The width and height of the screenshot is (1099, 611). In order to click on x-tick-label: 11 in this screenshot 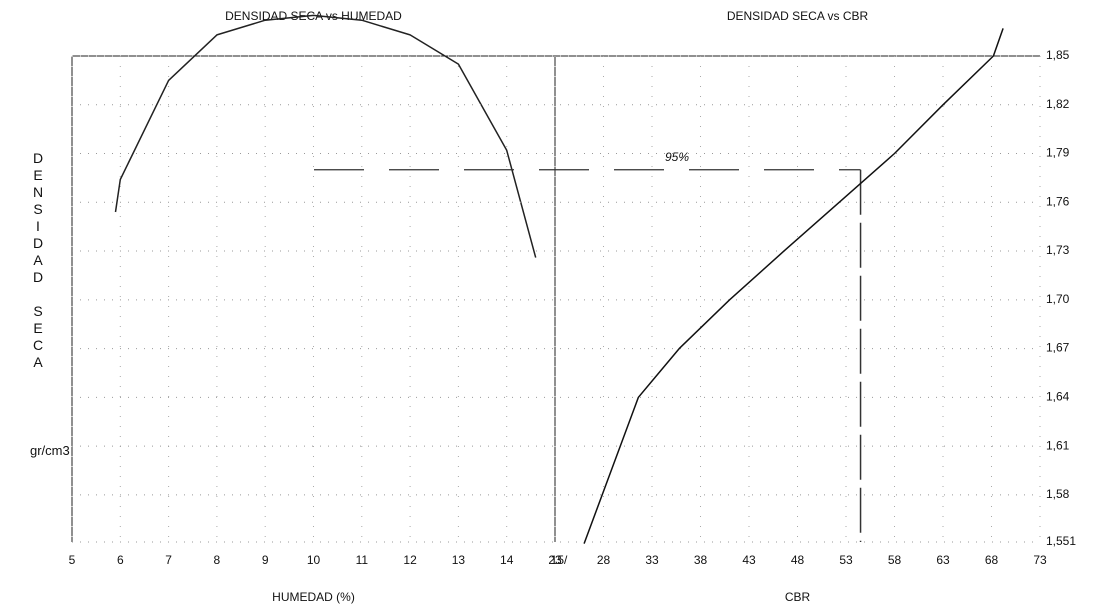, I will do `click(362, 560)`.